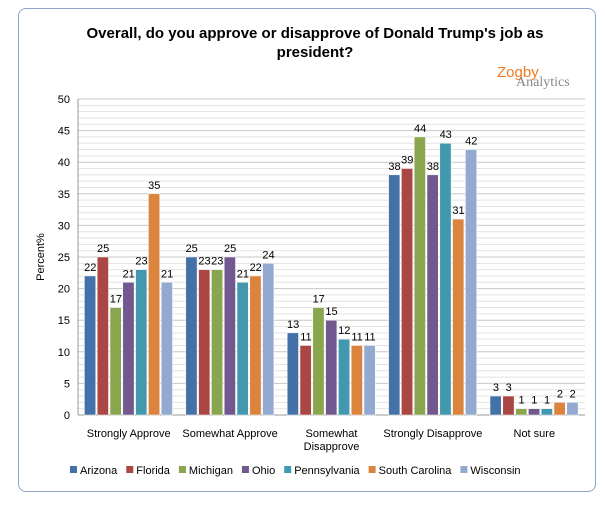 The height and width of the screenshot is (508, 605). Describe the element at coordinates (315, 52) in the screenshot. I see `chart-title: president?` at that location.